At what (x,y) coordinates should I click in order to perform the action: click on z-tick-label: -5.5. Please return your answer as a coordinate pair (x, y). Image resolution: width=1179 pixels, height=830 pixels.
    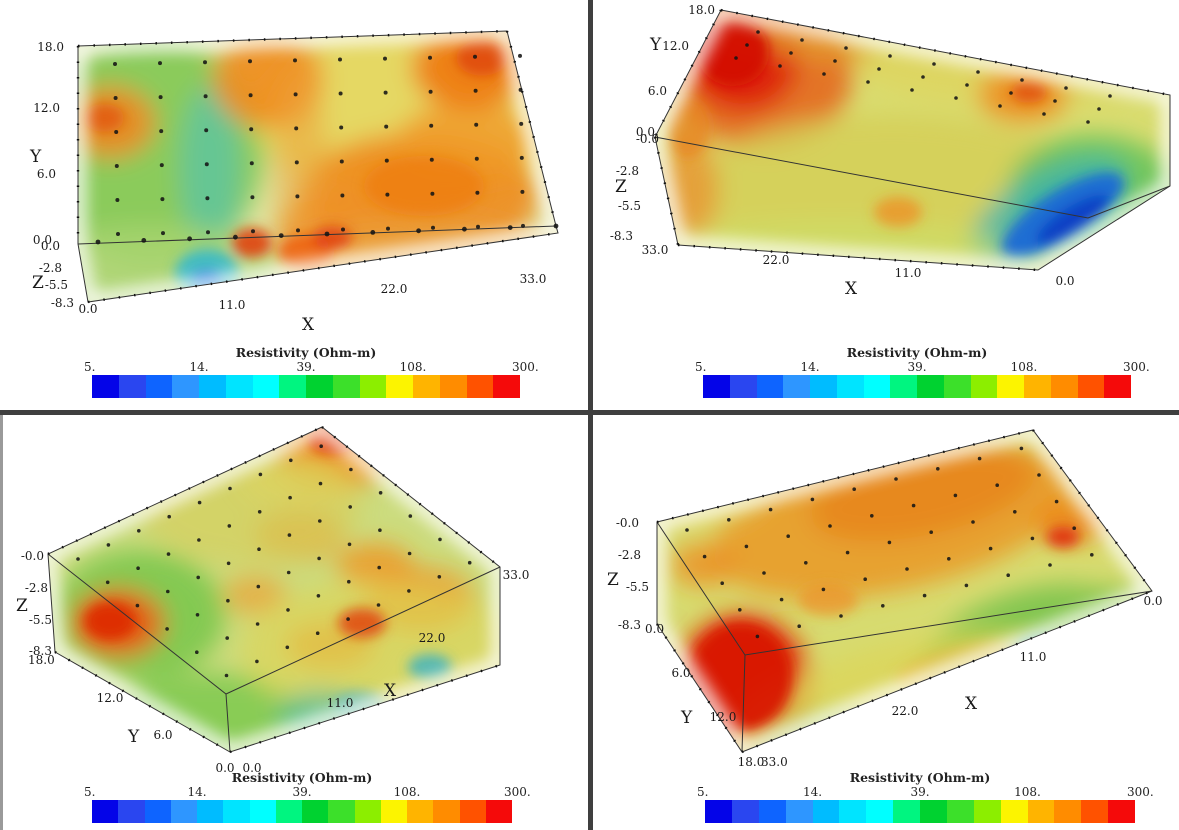
    Looking at the image, I should click on (637, 587).